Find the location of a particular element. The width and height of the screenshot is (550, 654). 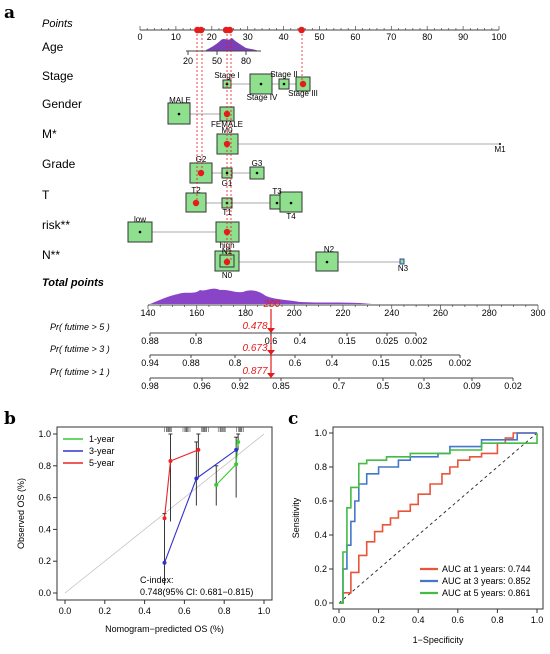

stage-level-label: Stage IV is located at coordinates (262, 97).